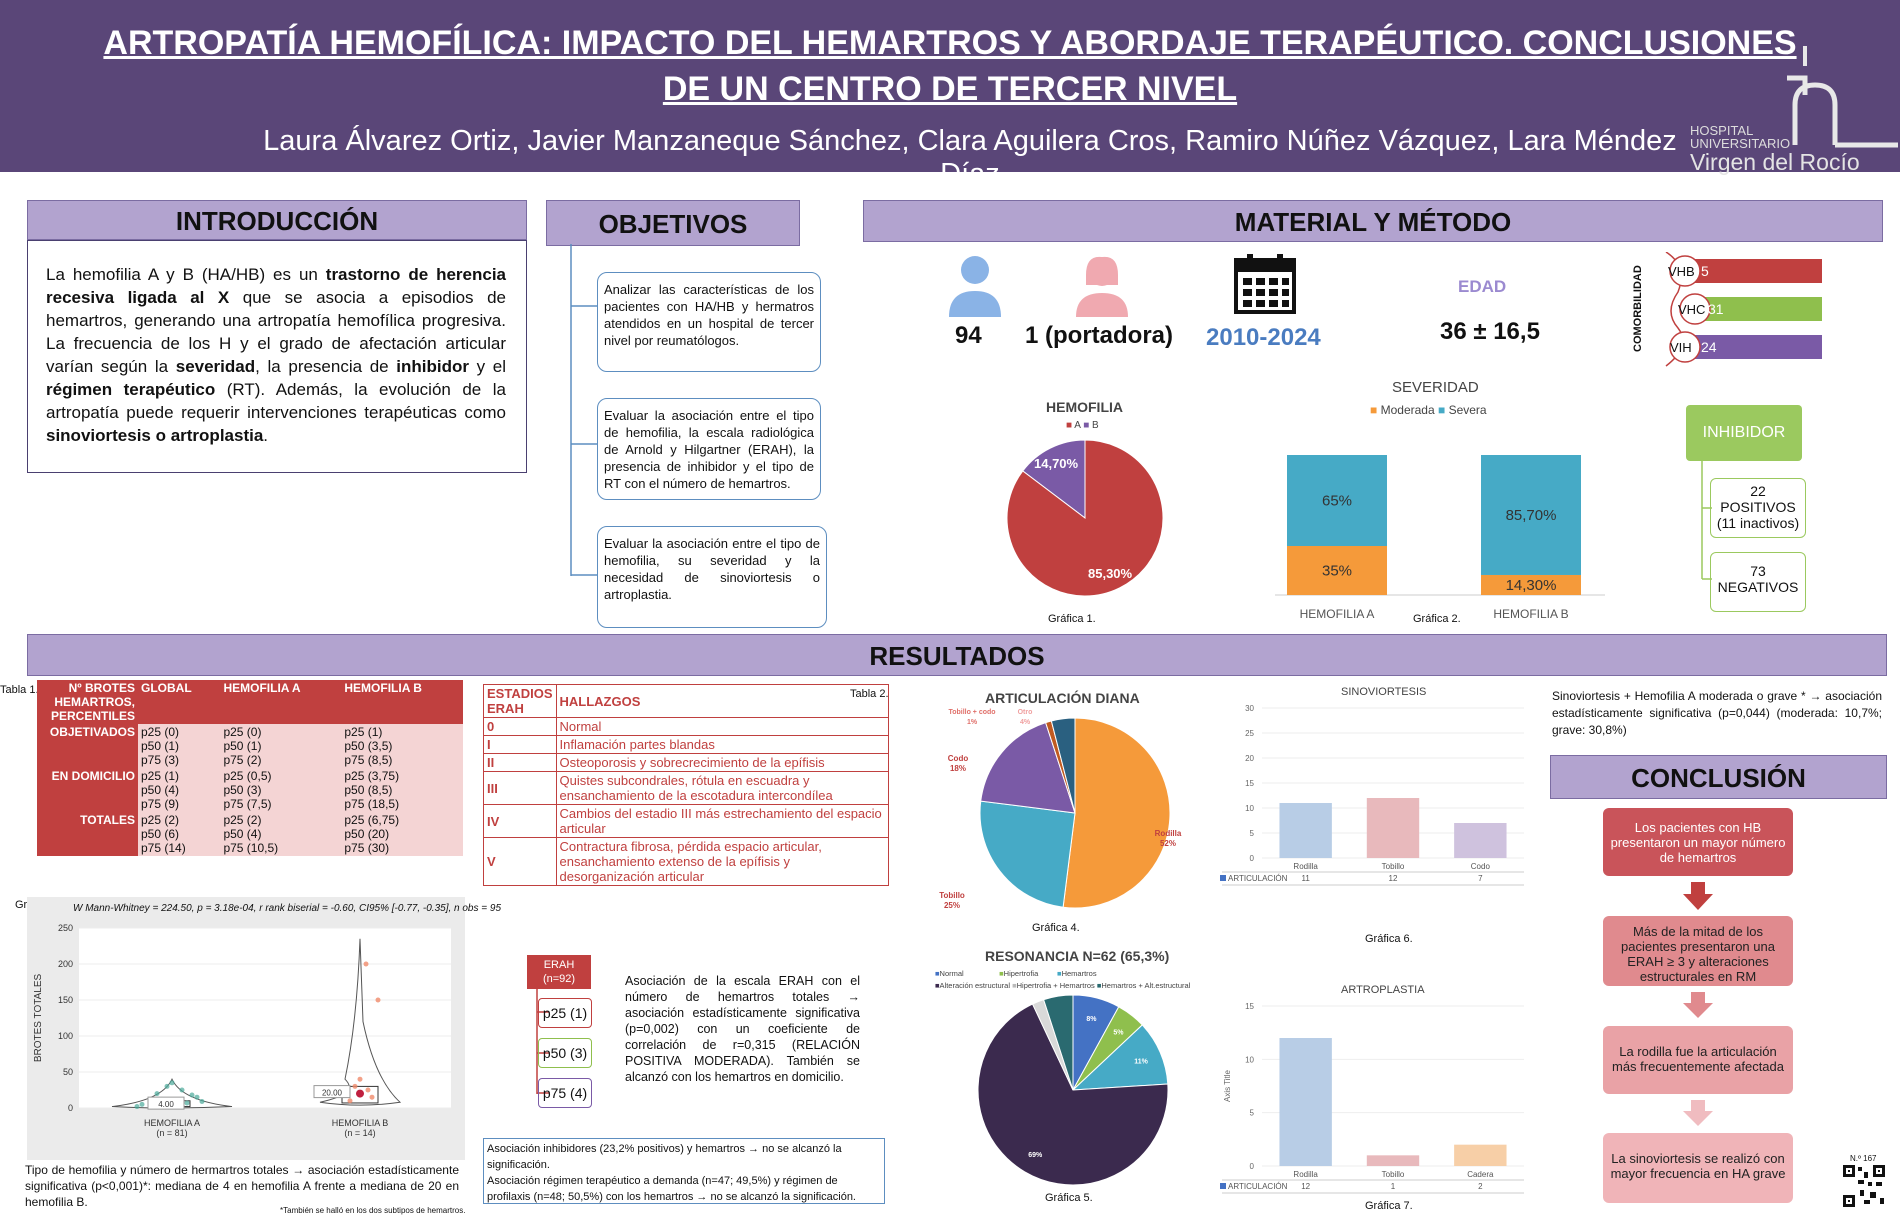 This screenshot has width=1900, height=1221. What do you see at coordinates (1383, 990) in the screenshot?
I see `g7-title: ARTROPLASTIA` at bounding box center [1383, 990].